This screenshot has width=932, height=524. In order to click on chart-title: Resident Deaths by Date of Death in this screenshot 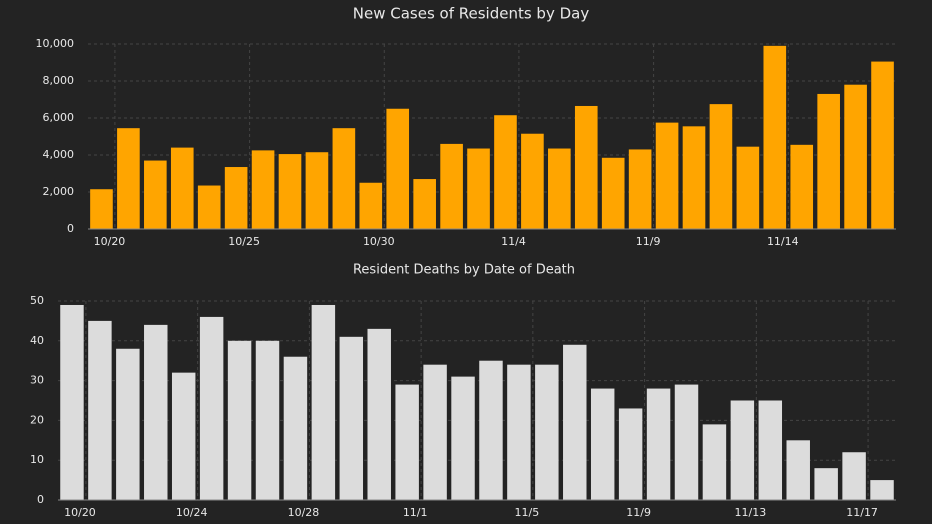, I will do `click(464, 270)`.